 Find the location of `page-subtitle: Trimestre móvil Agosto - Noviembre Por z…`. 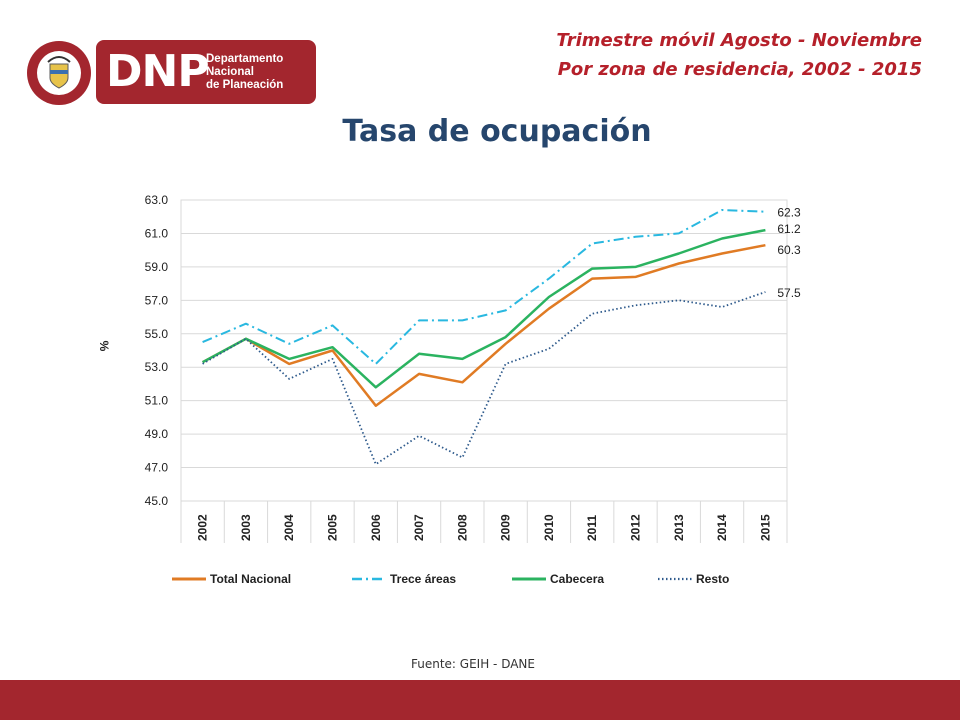

page-subtitle: Trimestre móvil Agosto - Noviembre Por z… is located at coordinates (739, 55).